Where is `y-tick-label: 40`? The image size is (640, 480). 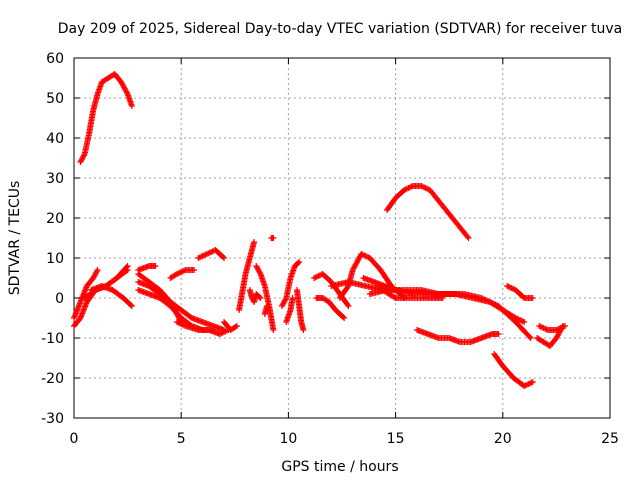 y-tick-label: 40 is located at coordinates (55, 139).